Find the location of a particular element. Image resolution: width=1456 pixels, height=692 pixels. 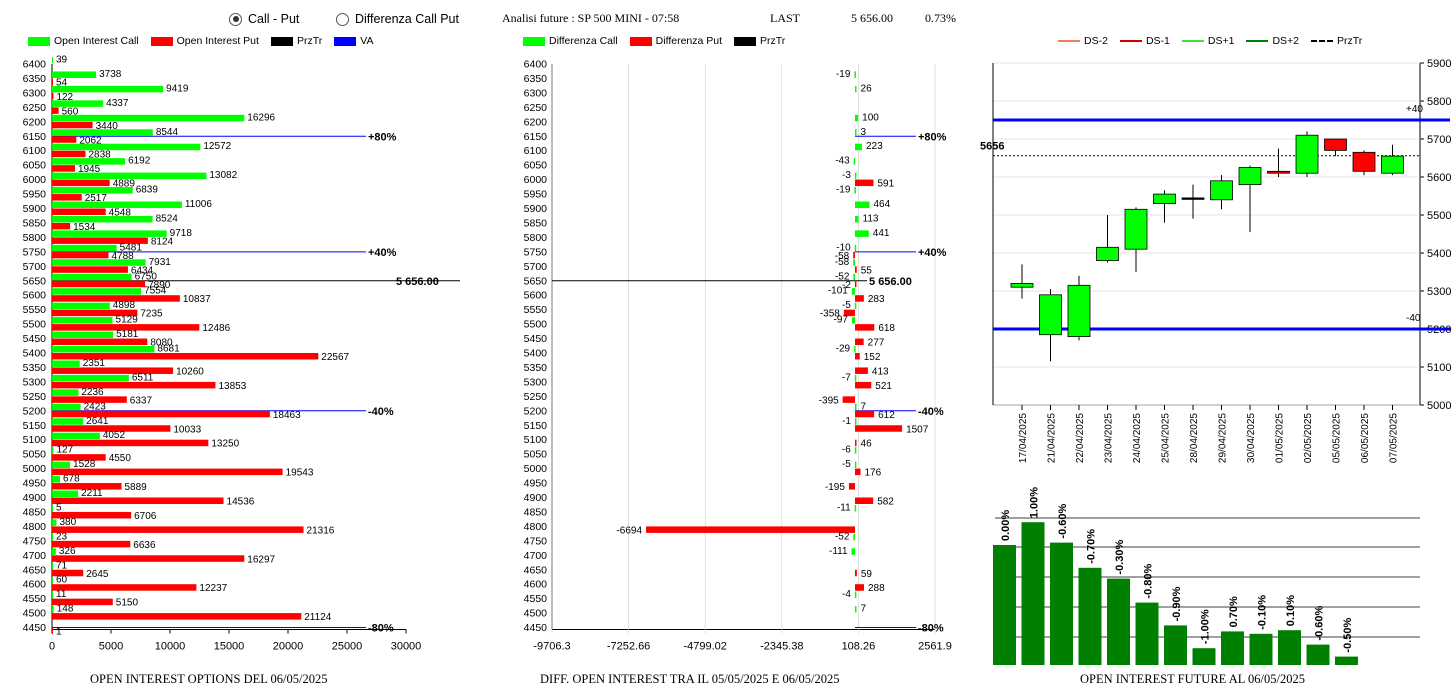

radio-call-put: Call - Put is located at coordinates (264, 19).